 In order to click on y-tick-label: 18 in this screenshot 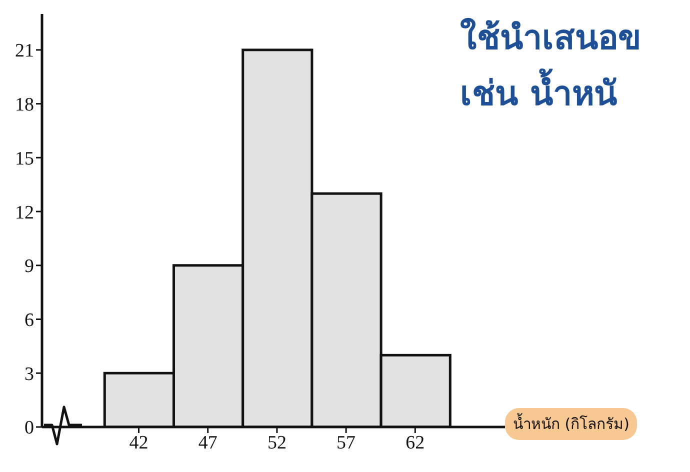, I will do `click(24, 105)`.